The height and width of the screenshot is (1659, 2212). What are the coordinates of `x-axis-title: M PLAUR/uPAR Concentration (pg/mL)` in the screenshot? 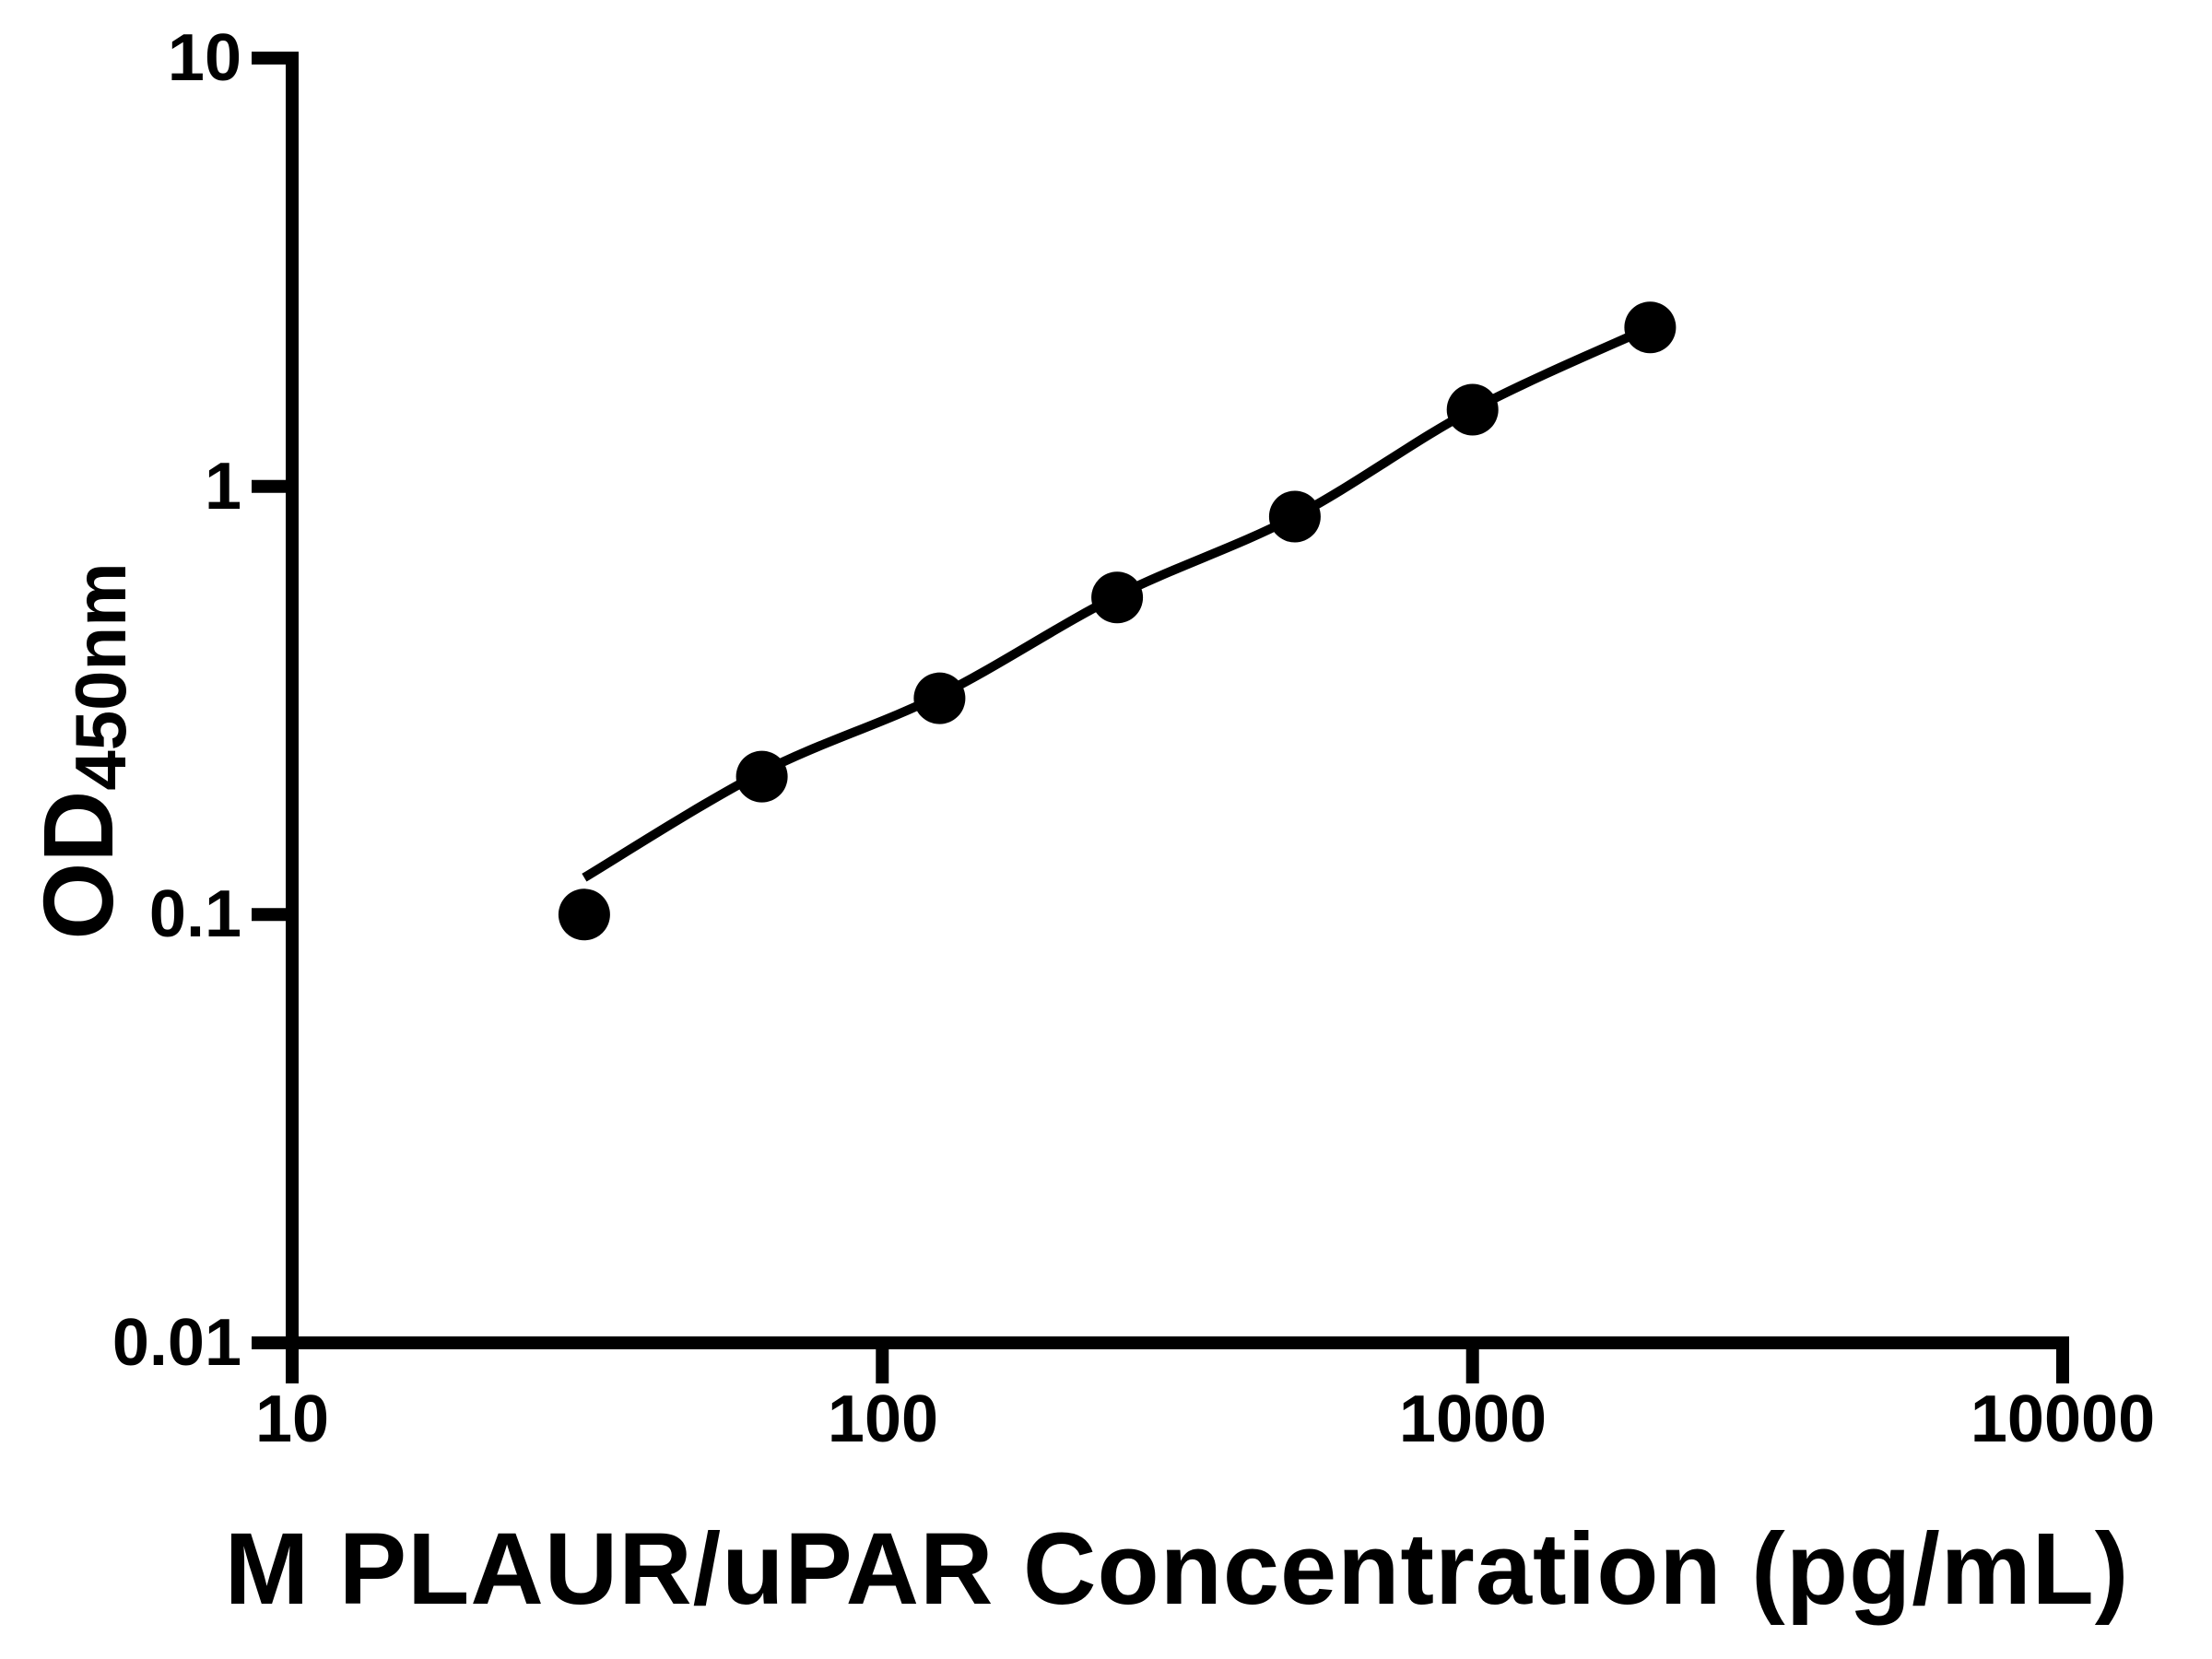 It's located at (1177, 1569).